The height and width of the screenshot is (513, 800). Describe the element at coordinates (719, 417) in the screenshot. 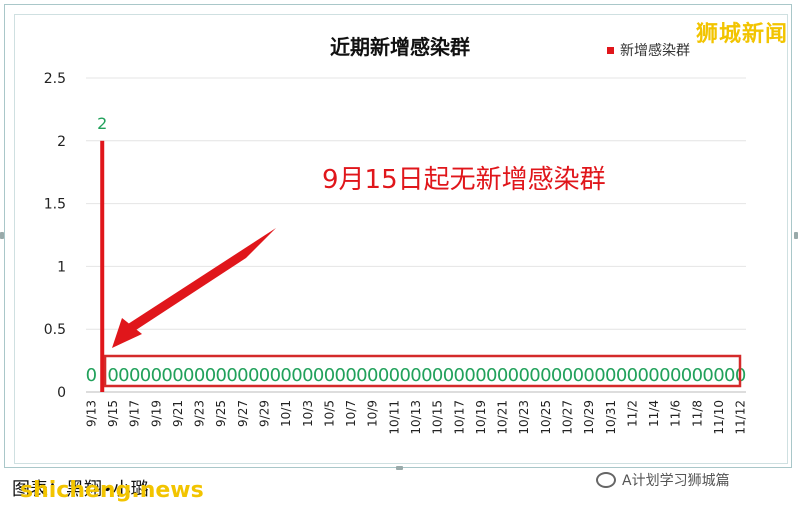

I see `x-tick-label: 11/10` at that location.